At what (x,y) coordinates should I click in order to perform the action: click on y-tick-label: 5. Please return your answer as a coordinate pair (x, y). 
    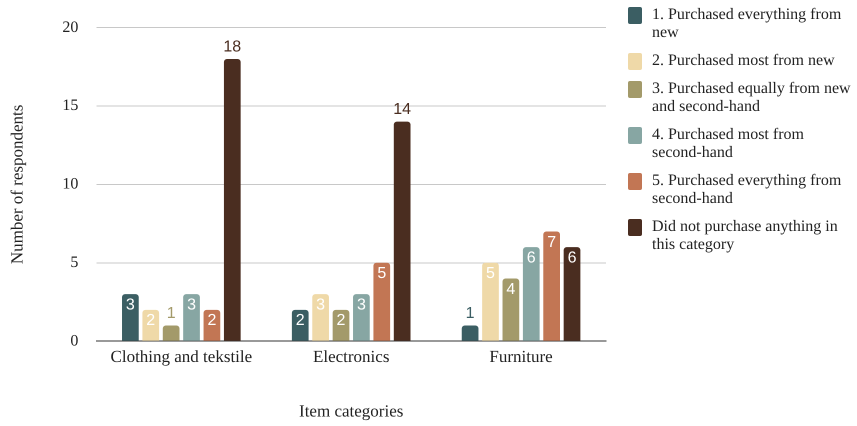
    Looking at the image, I should click on (74, 263).